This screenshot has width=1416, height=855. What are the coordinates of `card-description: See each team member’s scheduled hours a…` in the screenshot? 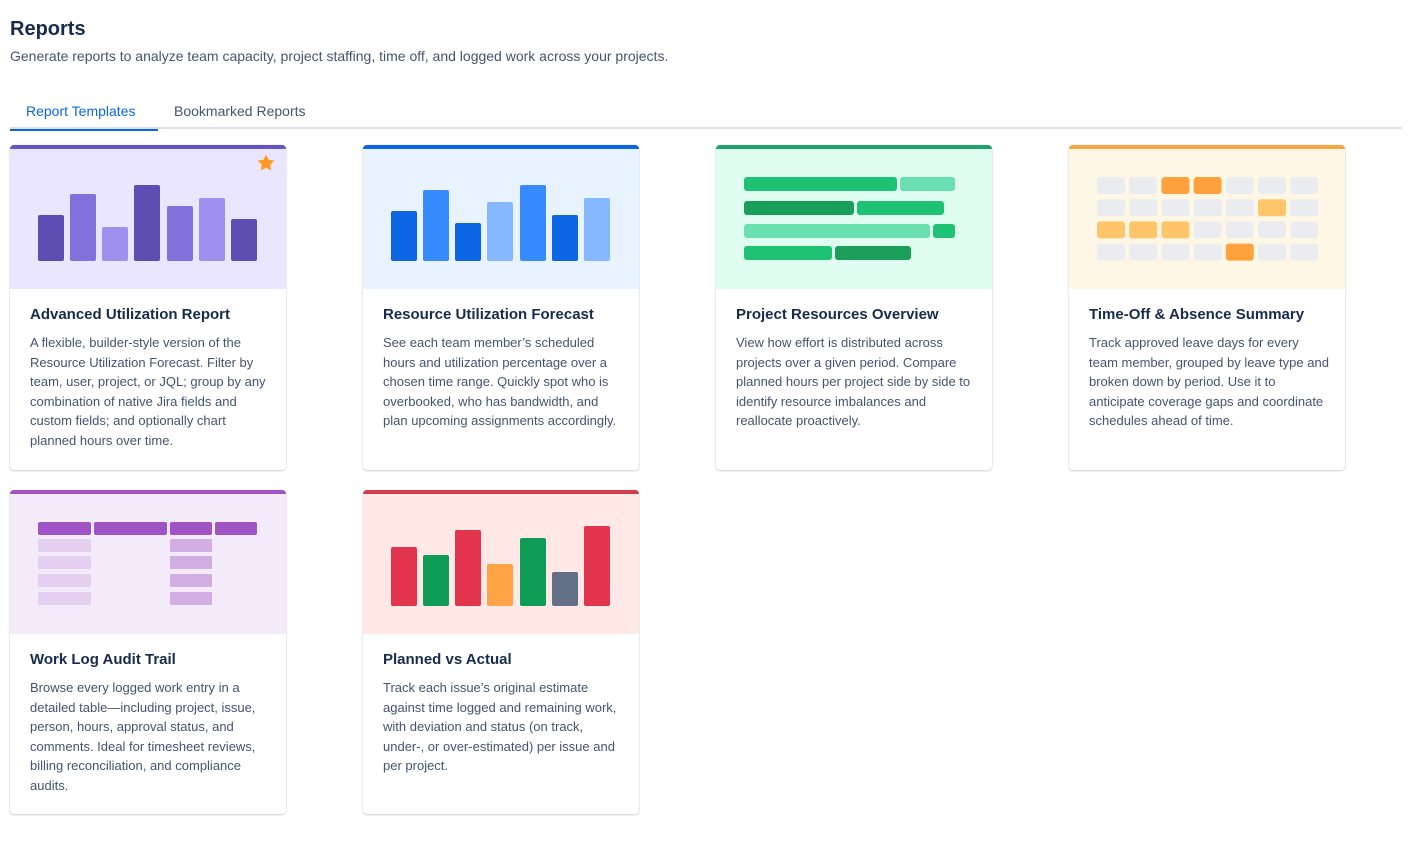 It's located at (500, 381).